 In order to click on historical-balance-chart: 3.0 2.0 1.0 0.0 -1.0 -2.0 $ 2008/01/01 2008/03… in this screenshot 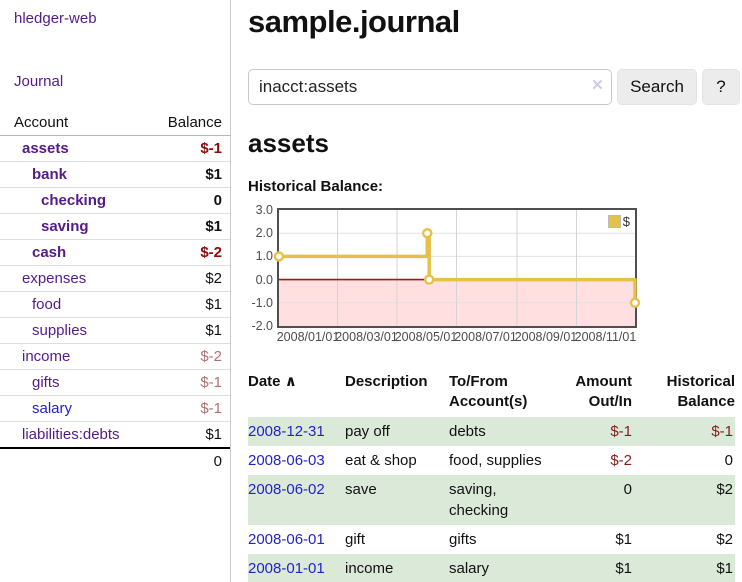, I will do `click(444, 275)`.